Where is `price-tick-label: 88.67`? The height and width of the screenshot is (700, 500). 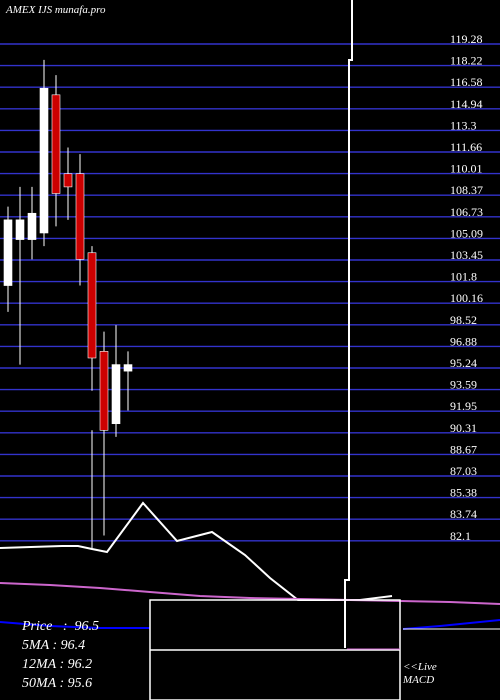 price-tick-label: 88.67 is located at coordinates (463, 449).